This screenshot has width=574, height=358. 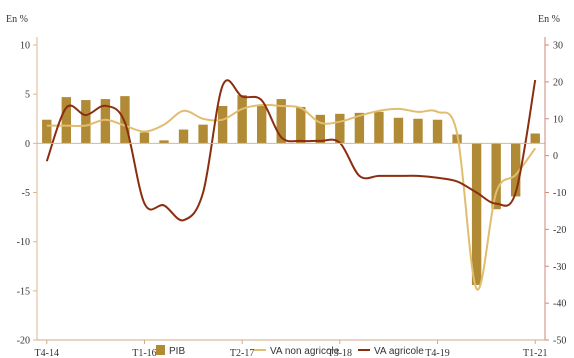 I want to click on right-tick-label: 10, so click(x=558, y=119).